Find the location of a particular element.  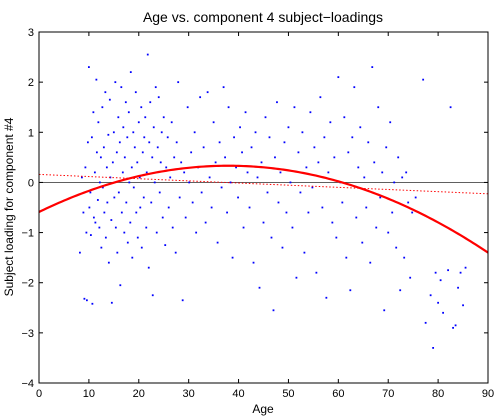

x-tick-label-80: 80 is located at coordinates (438, 394).